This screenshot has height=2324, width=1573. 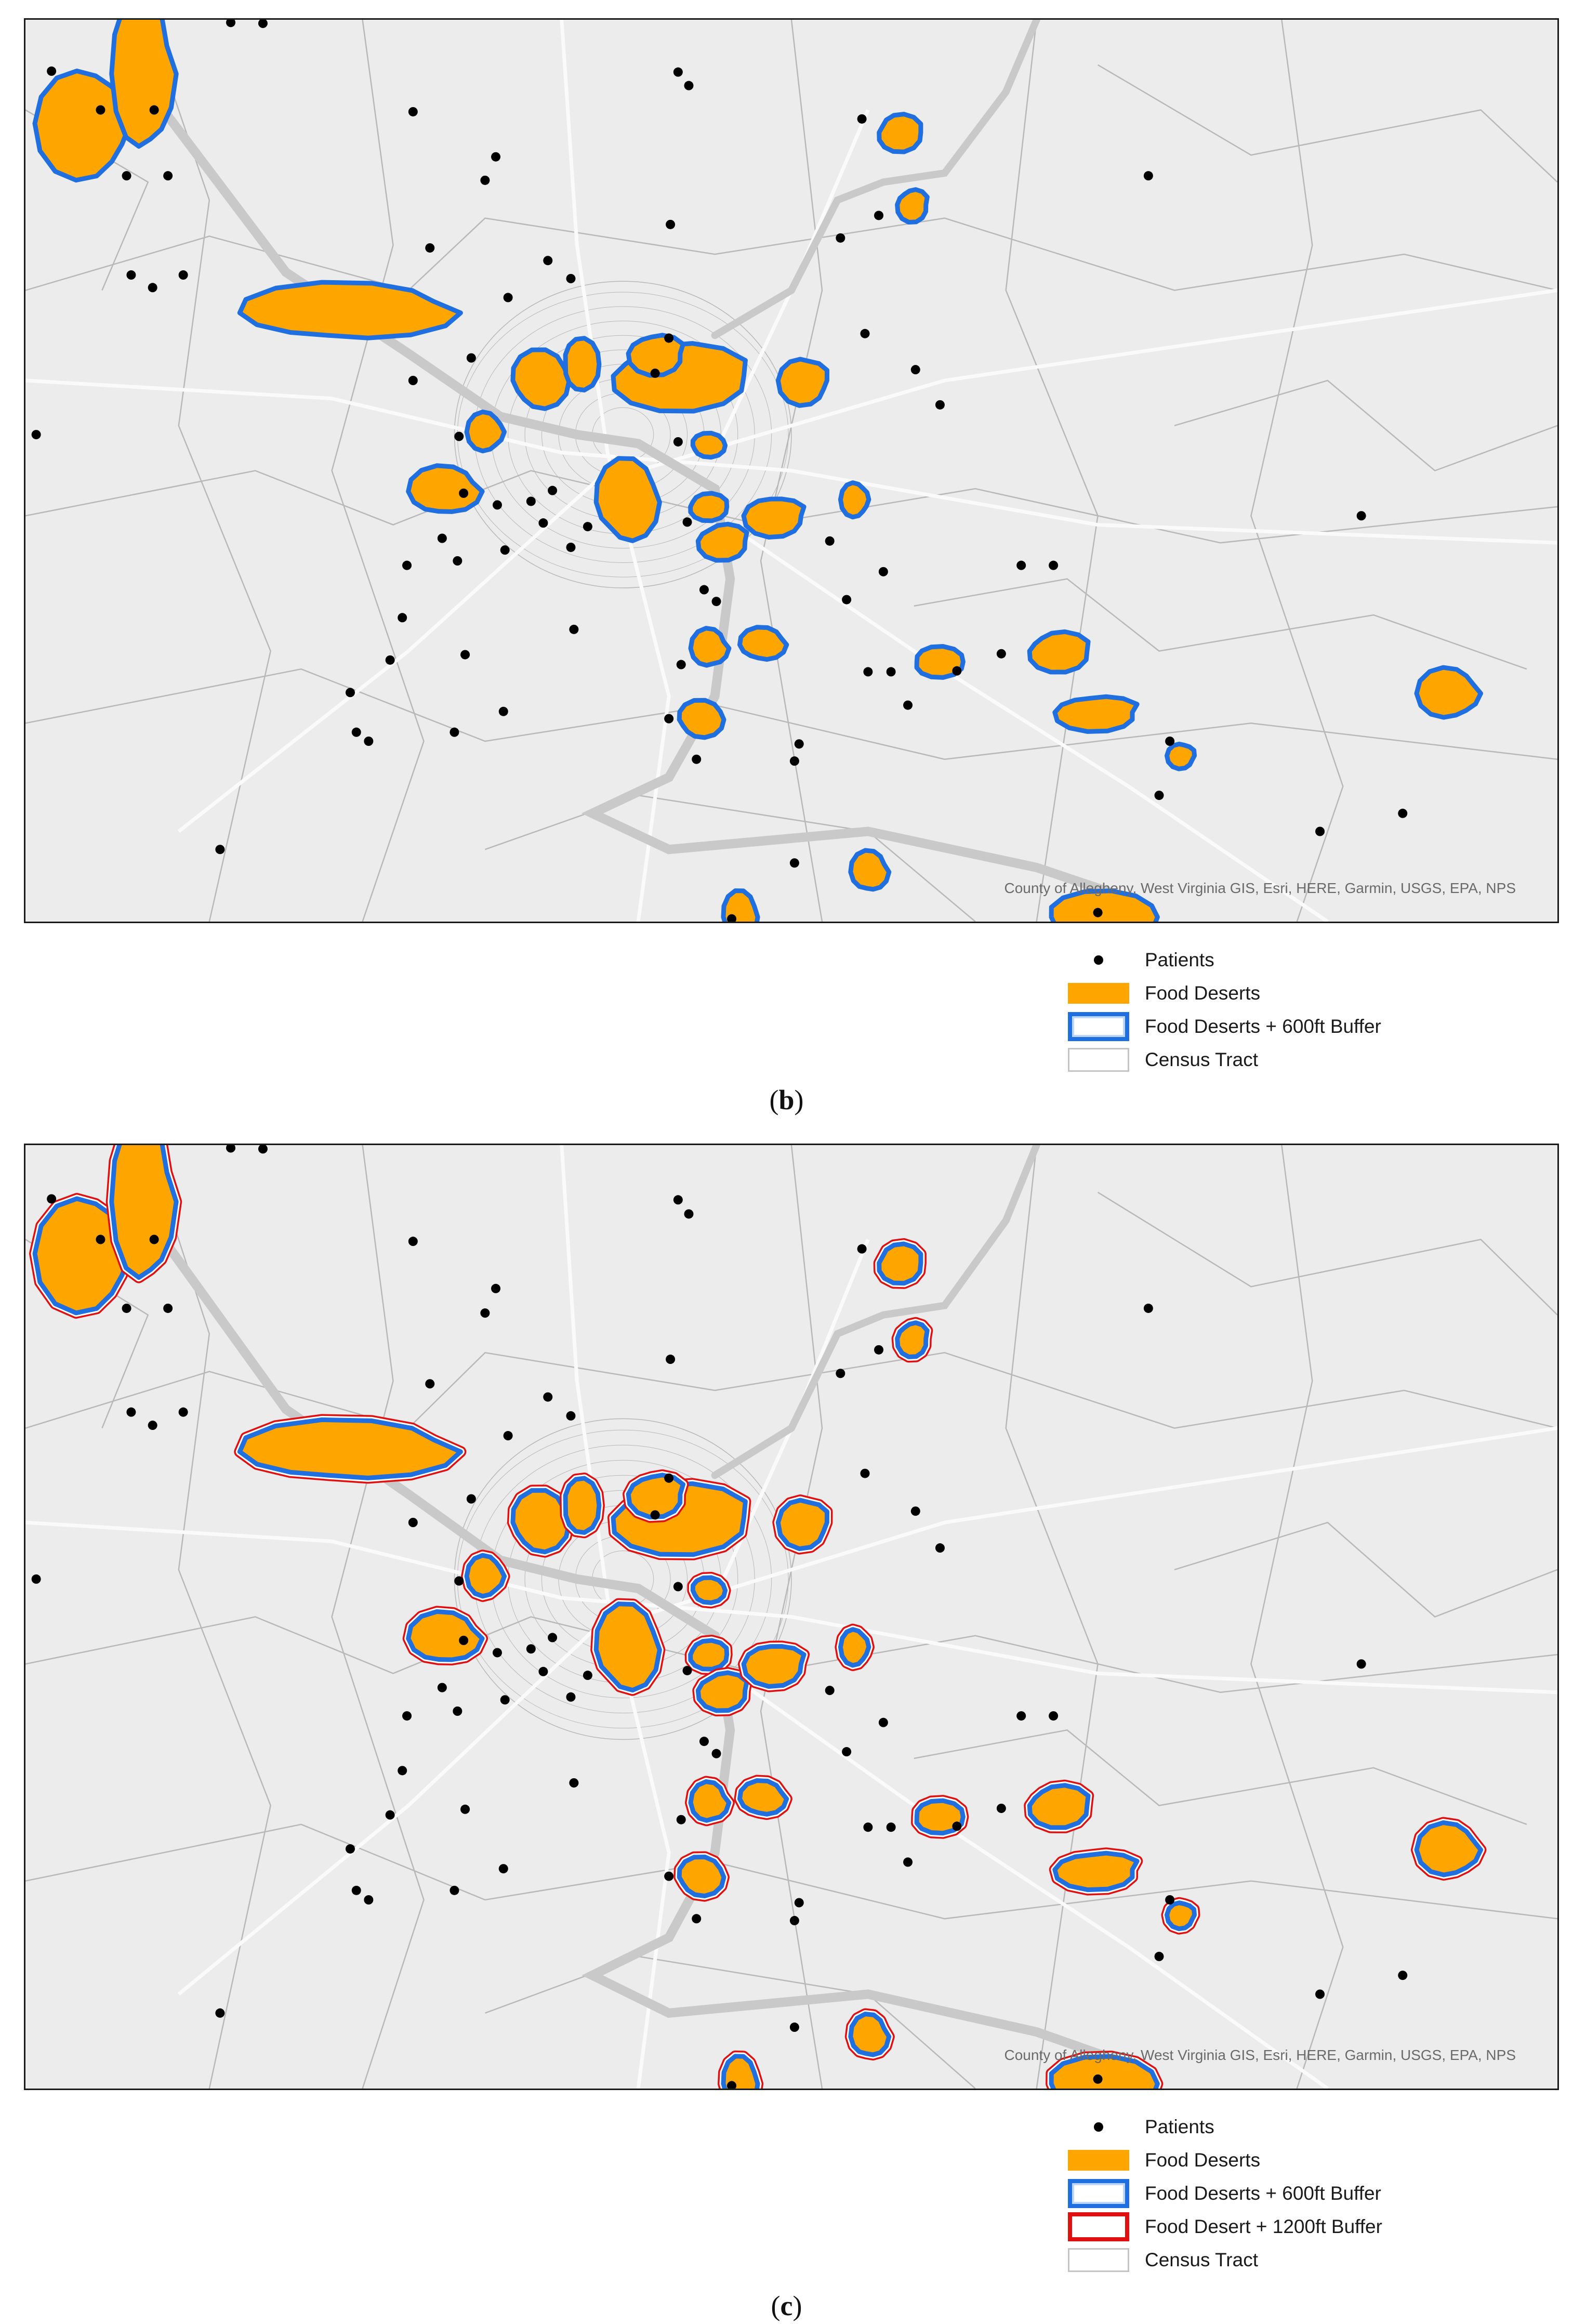 I want to click on legend-item-1200ft-buffer: Food Desert + 1200ft Buffer, so click(x=1225, y=2226).